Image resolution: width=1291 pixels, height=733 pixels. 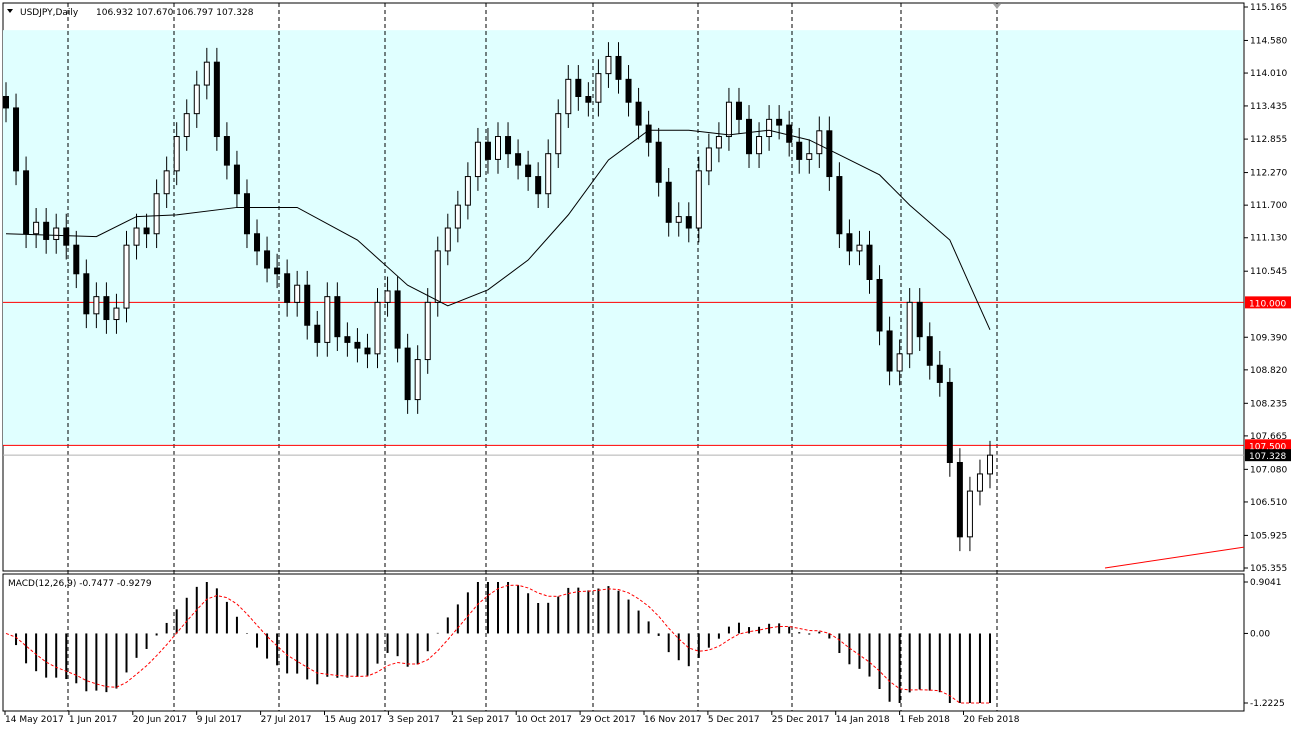 What do you see at coordinates (1174, 557) in the screenshot?
I see `trend-line` at bounding box center [1174, 557].